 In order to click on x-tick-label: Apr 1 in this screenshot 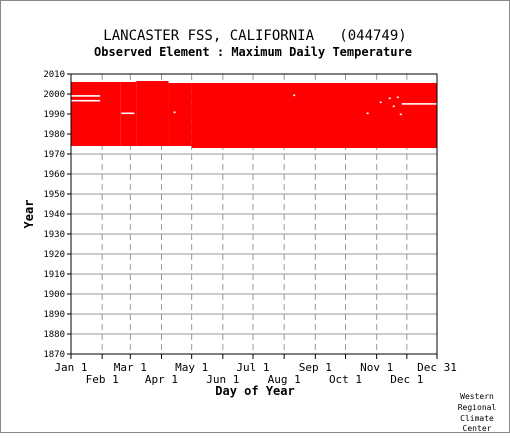, I will do `click(161, 379)`.